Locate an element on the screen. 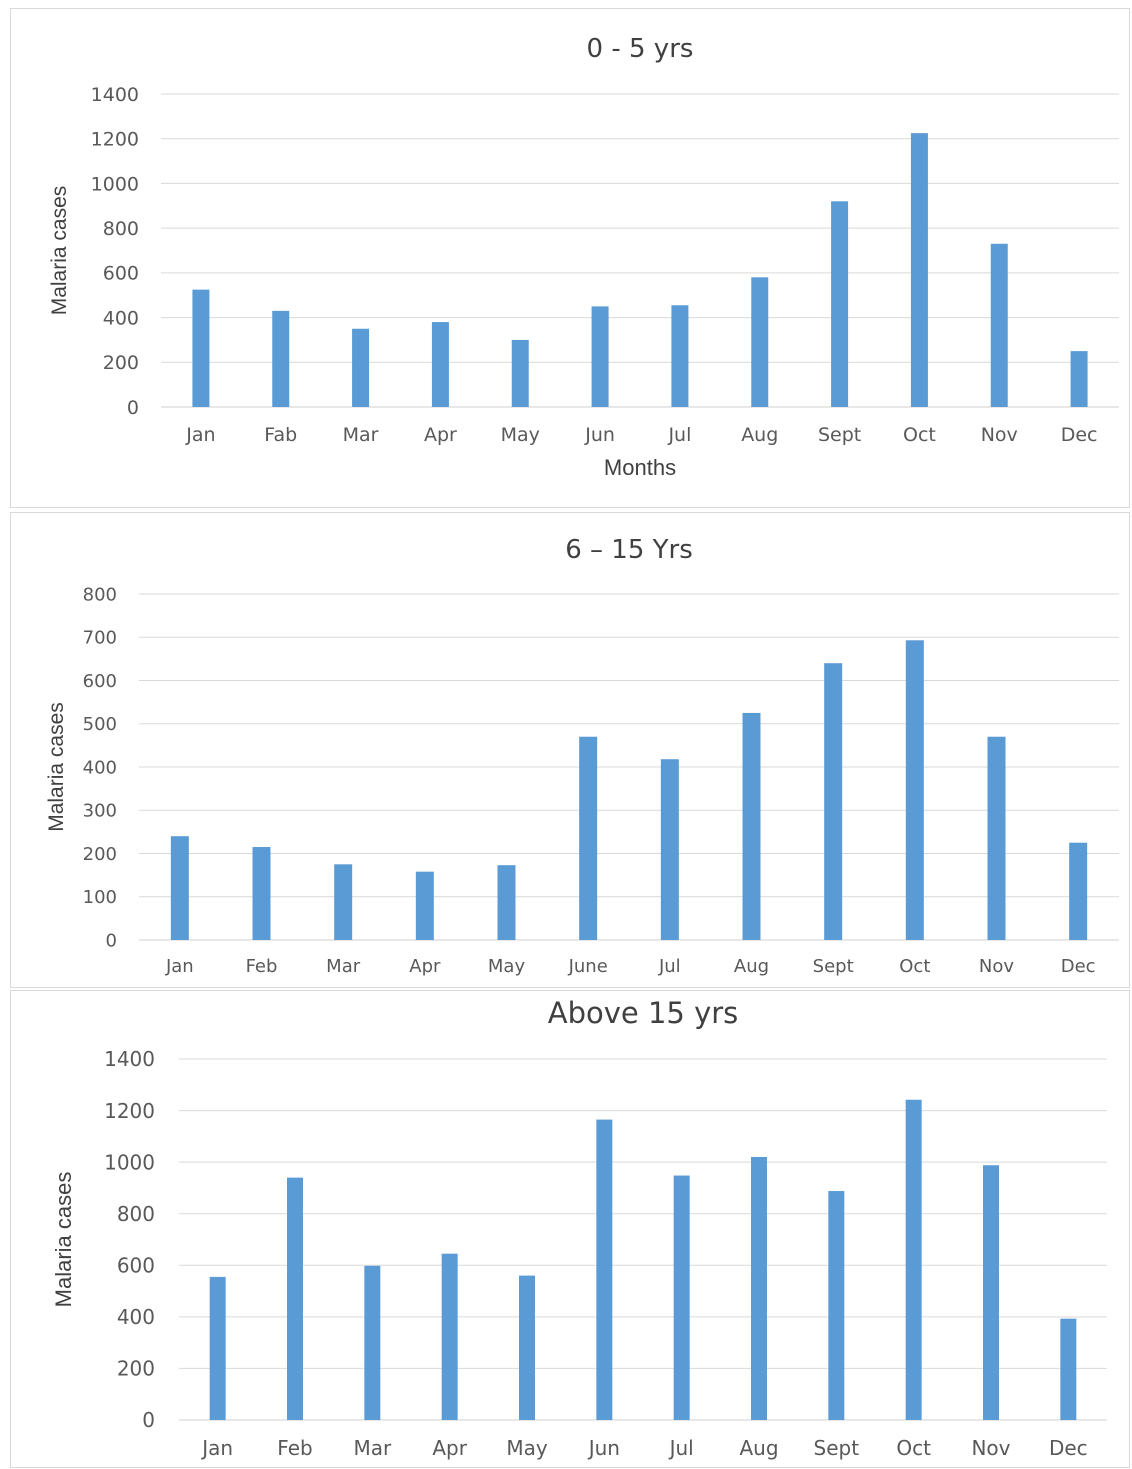  bar-june is located at coordinates (588, 838).